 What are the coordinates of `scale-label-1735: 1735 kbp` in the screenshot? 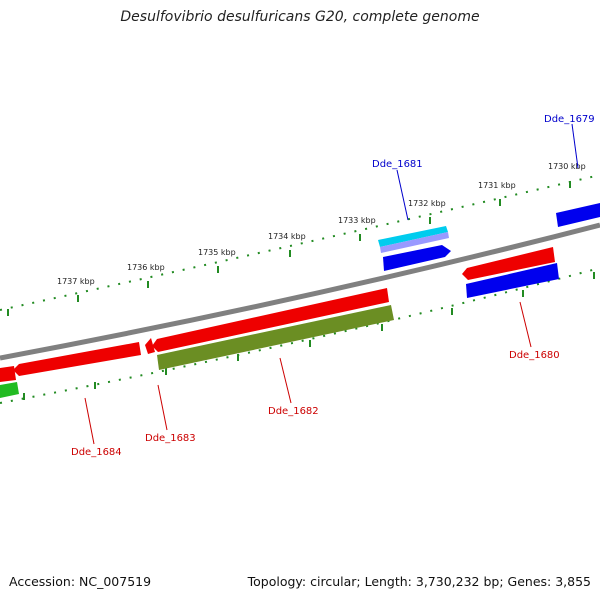 It's located at (217, 252).